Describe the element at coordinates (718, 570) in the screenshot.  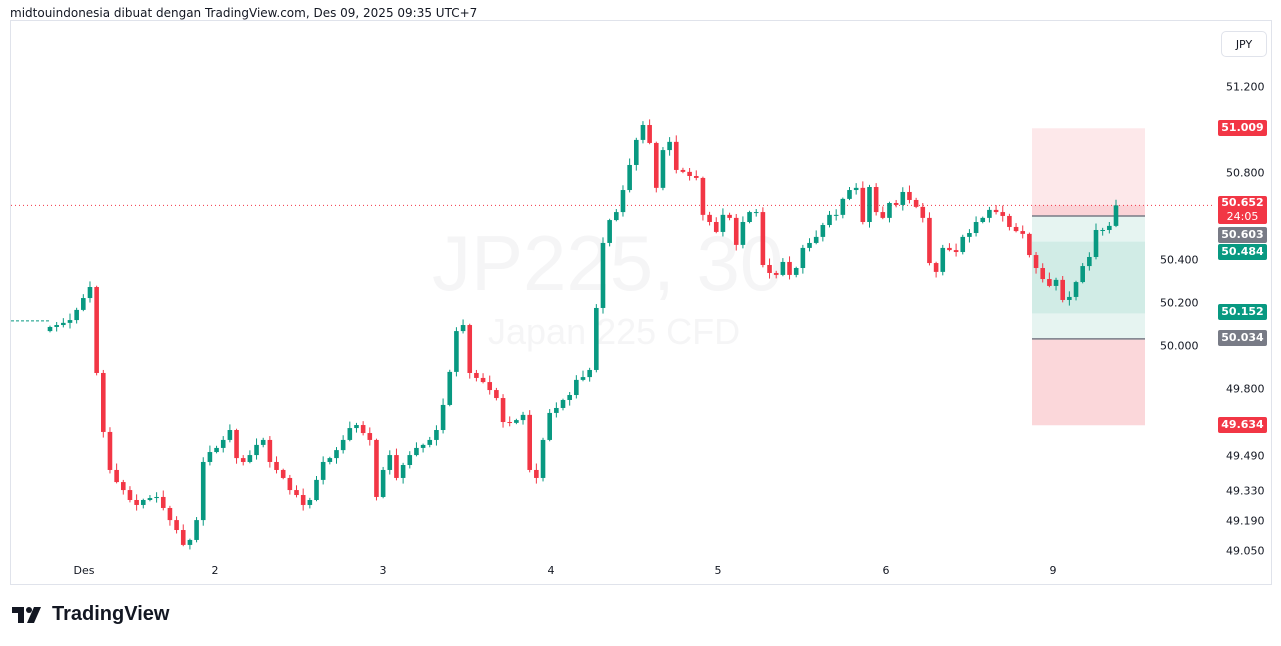
I see `date-label: 5` at that location.